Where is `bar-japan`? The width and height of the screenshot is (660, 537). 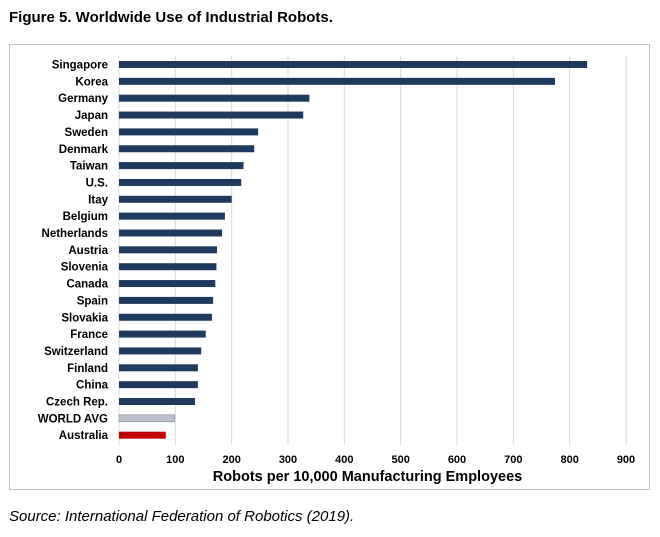
bar-japan is located at coordinates (211, 115).